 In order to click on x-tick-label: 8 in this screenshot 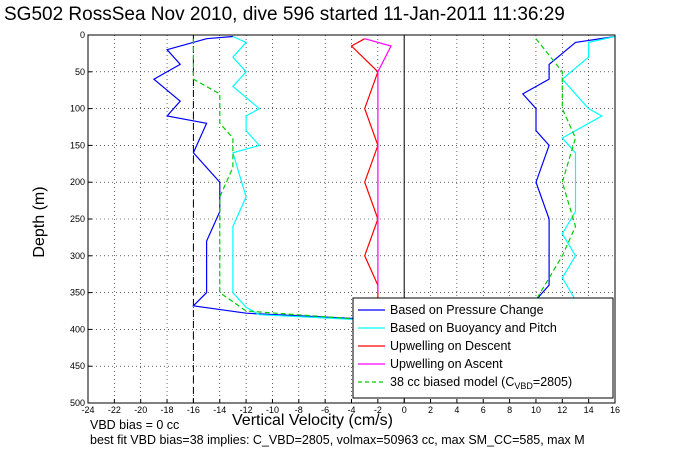, I will do `click(509, 410)`.